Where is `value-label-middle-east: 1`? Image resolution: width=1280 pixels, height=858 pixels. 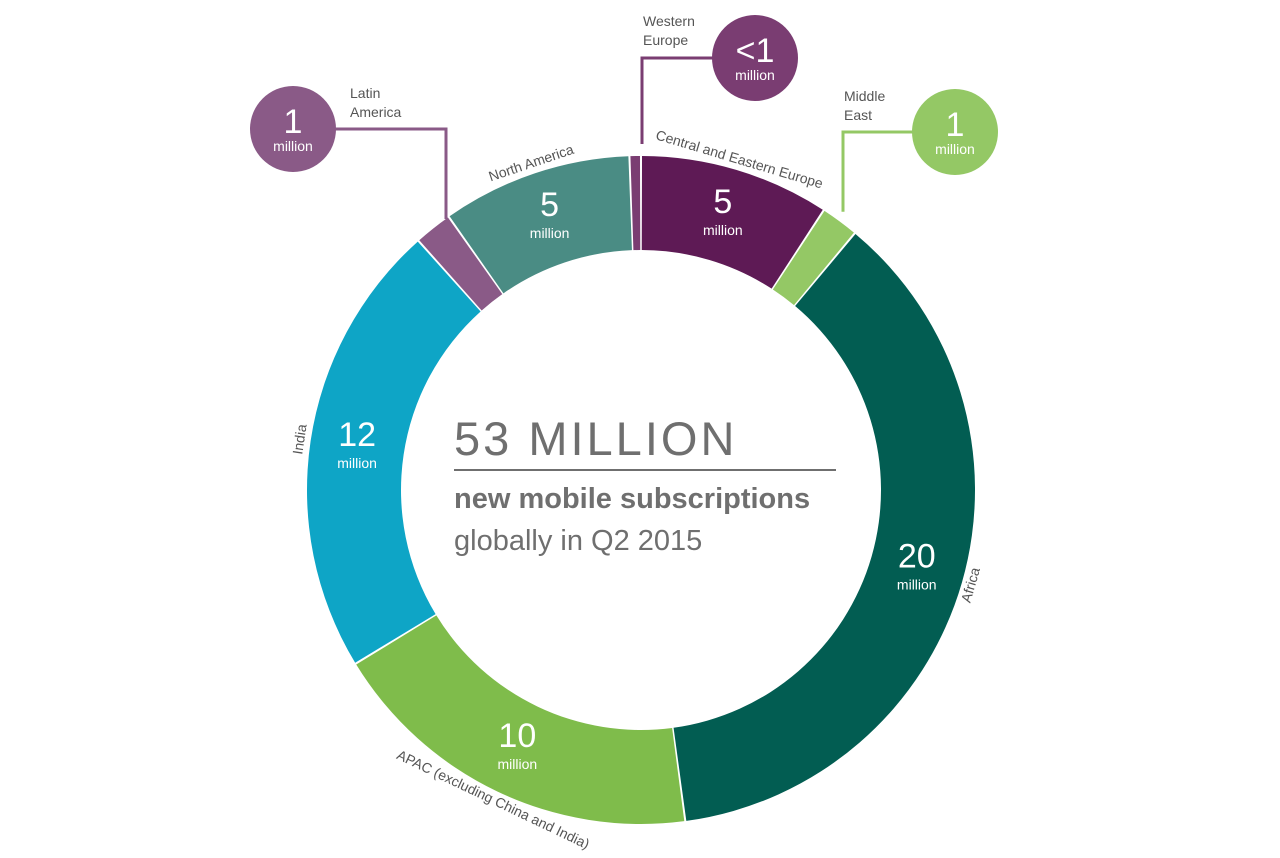 value-label-middle-east: 1 is located at coordinates (955, 125).